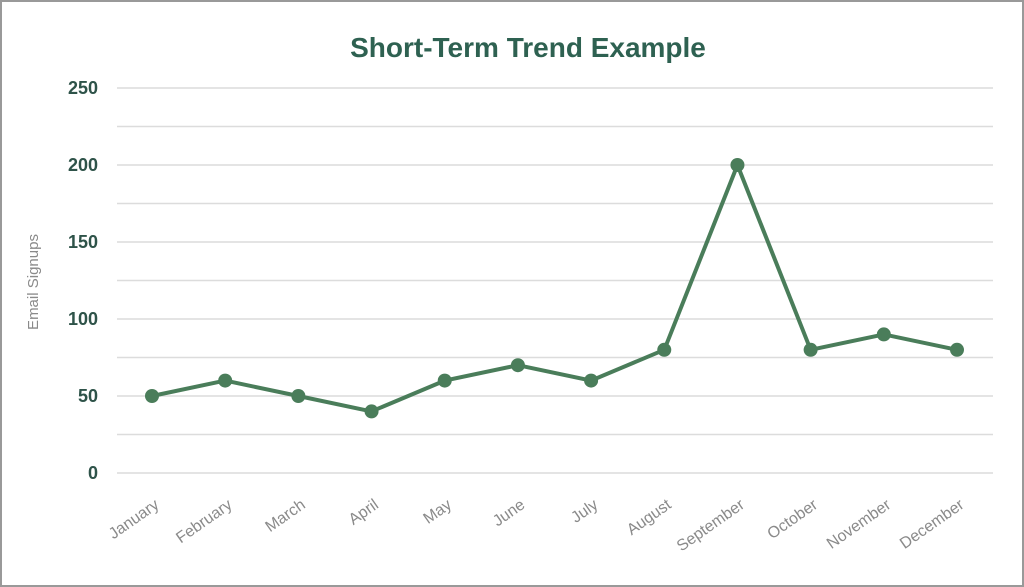 Image resolution: width=1024 pixels, height=587 pixels. What do you see at coordinates (364, 512) in the screenshot?
I see `x-tick-label: April` at bounding box center [364, 512].